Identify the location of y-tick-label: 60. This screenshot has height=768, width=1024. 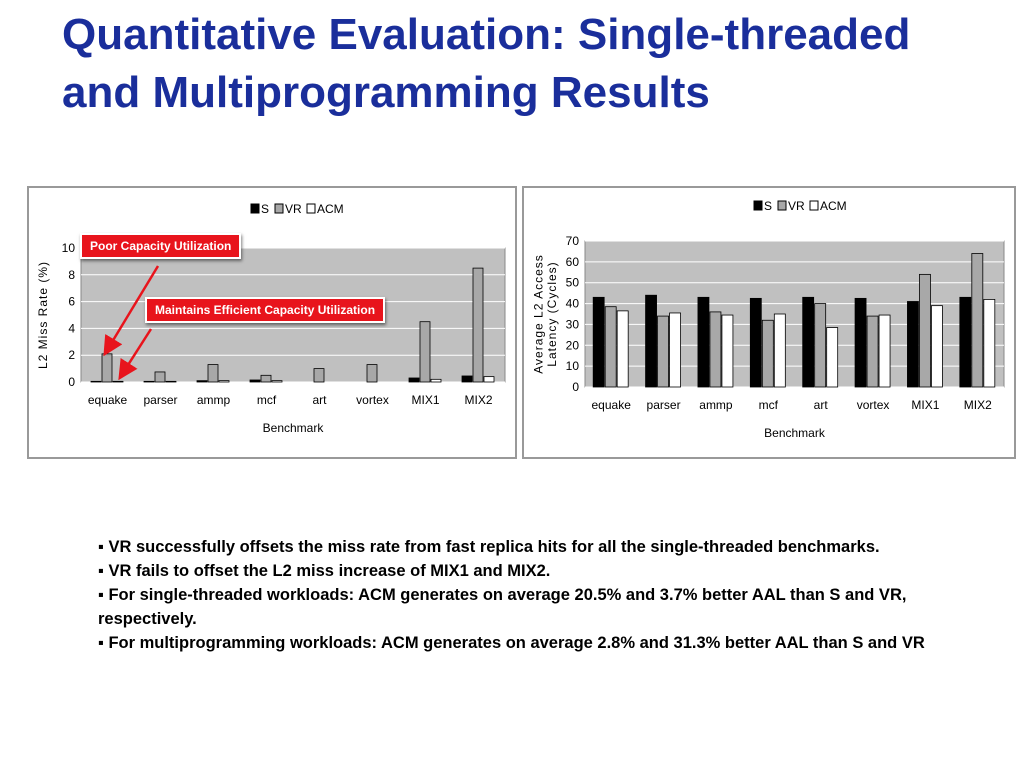
(573, 262).